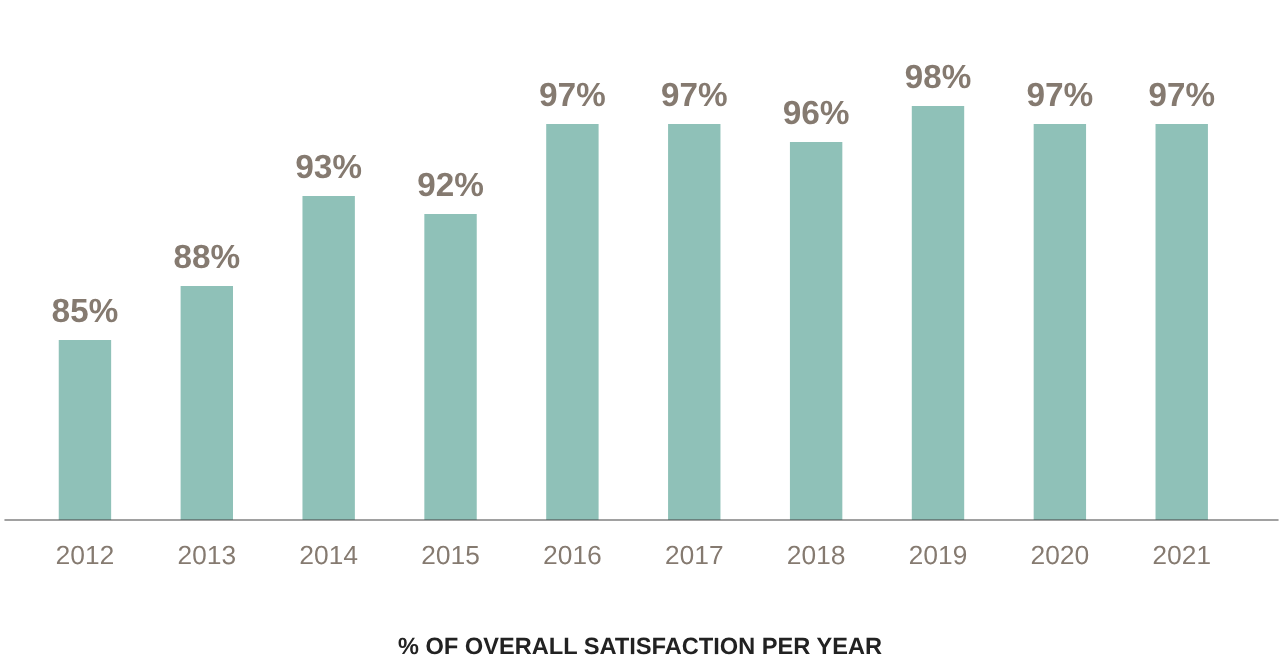  I want to click on x-tick-label: 2021, so click(1181, 555).